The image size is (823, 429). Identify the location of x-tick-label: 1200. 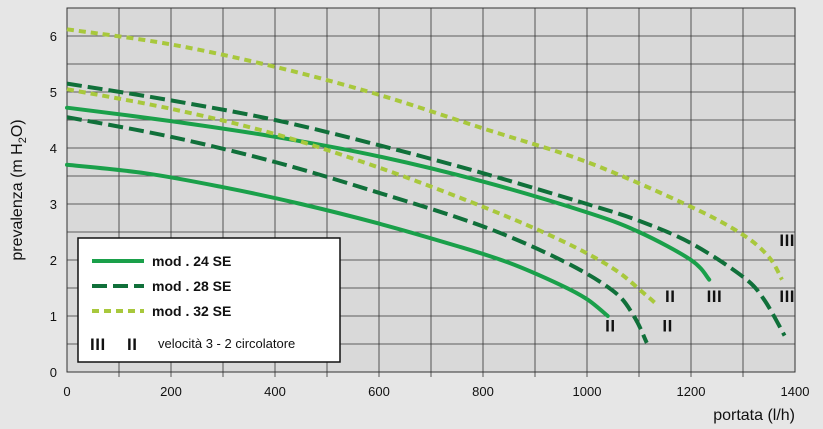
(691, 391).